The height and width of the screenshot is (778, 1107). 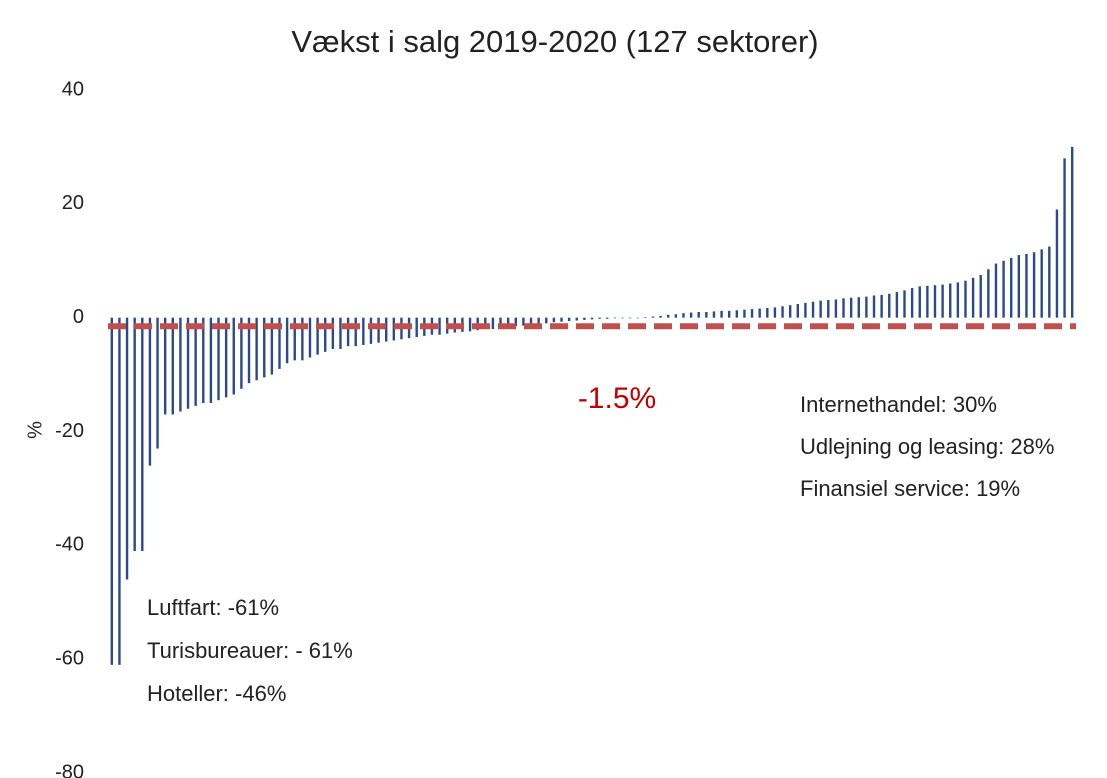 What do you see at coordinates (250, 650) in the screenshot?
I see `annotation: Turisbureauer: - 61%` at bounding box center [250, 650].